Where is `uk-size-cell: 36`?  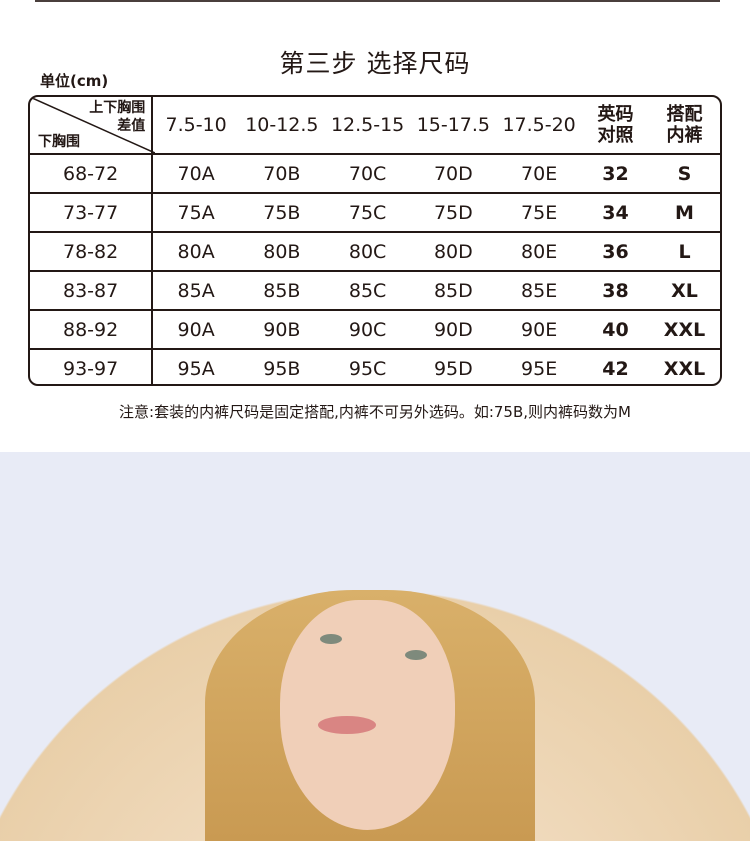 uk-size-cell: 36 is located at coordinates (615, 251).